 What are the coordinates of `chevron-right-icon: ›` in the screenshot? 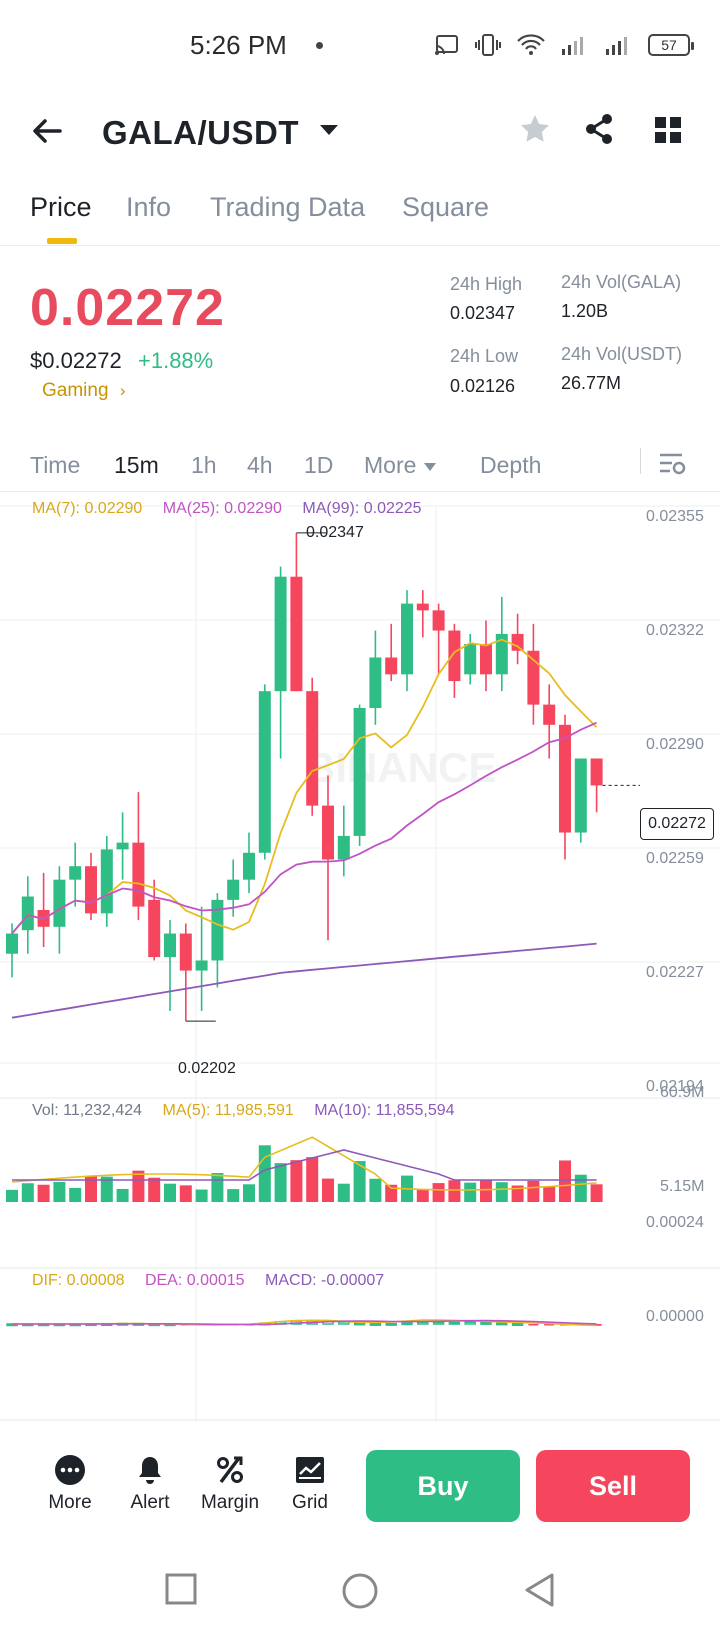 It's located at (122, 390).